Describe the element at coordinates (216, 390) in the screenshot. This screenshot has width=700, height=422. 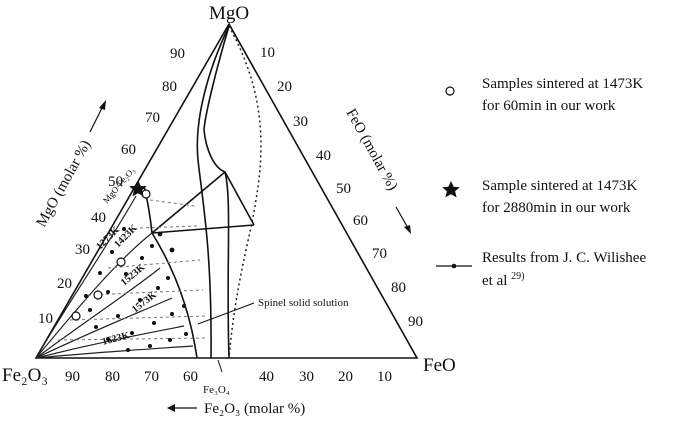
I see `magnetite-label: Fe₃O₄` at that location.